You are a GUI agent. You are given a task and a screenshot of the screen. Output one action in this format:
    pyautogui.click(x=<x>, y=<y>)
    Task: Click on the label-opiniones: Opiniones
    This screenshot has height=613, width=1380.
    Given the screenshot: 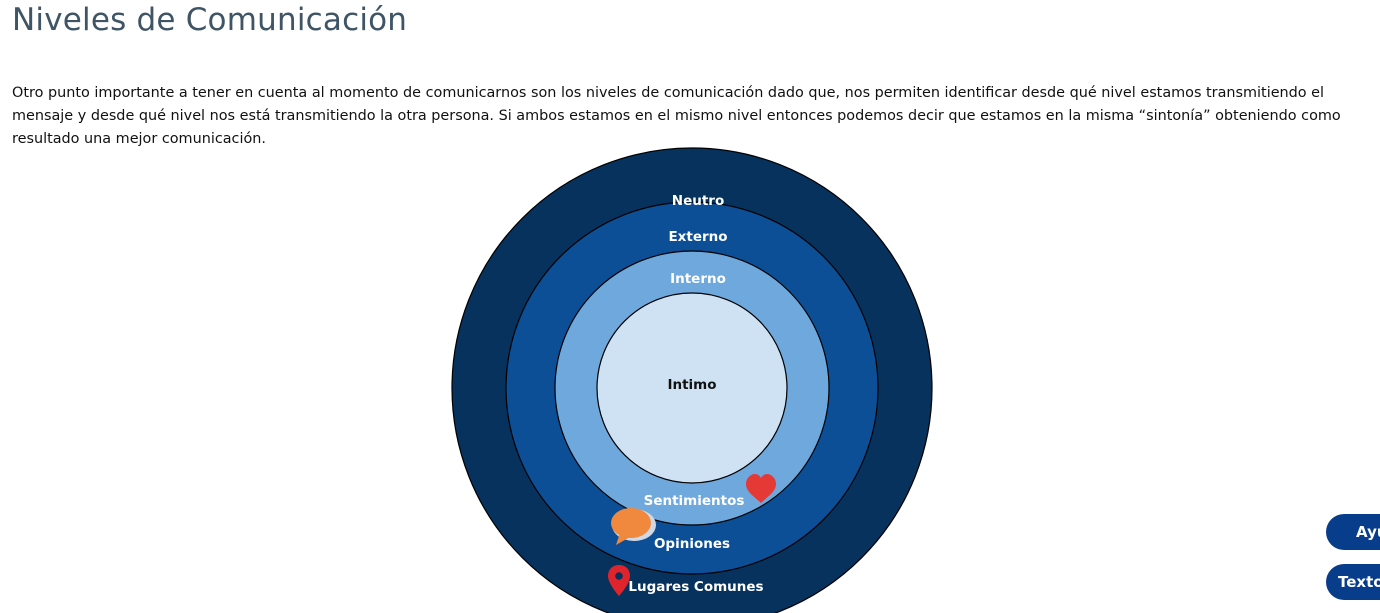 What is the action you would take?
    pyautogui.click(x=692, y=544)
    